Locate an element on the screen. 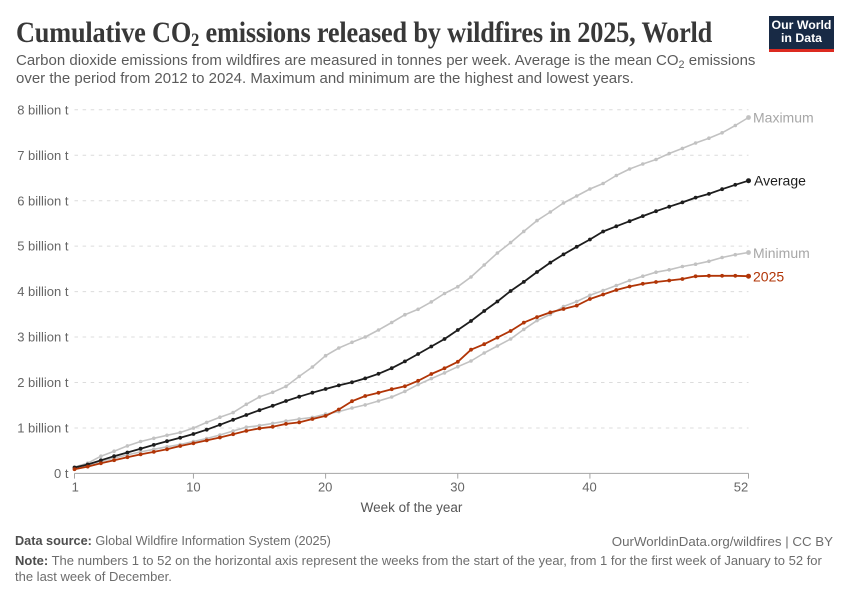  svg-text: Maximum is located at coordinates (783, 117).